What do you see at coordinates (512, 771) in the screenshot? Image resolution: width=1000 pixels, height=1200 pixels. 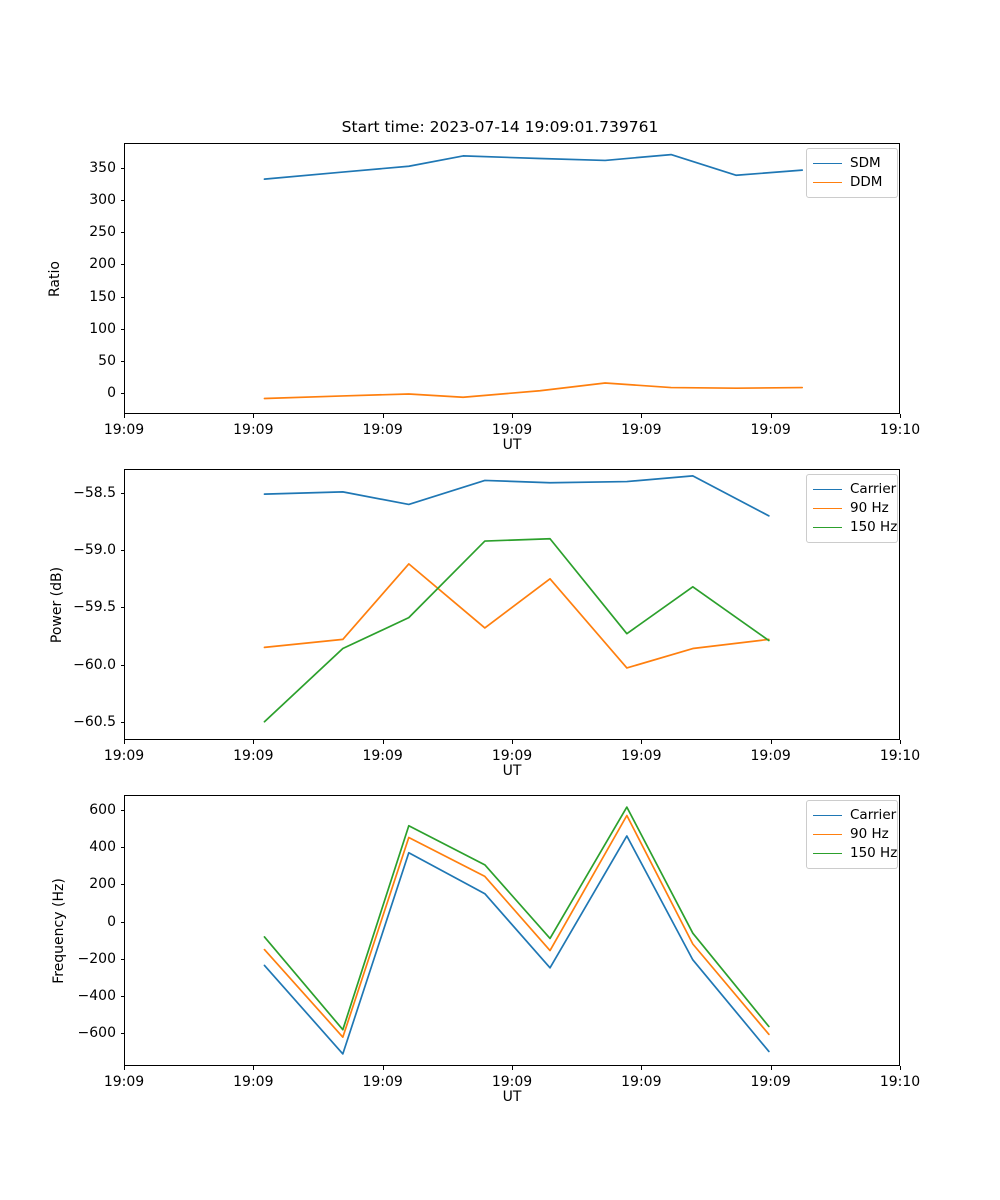 I see `x-axis-label-ut-2: UT` at bounding box center [512, 771].